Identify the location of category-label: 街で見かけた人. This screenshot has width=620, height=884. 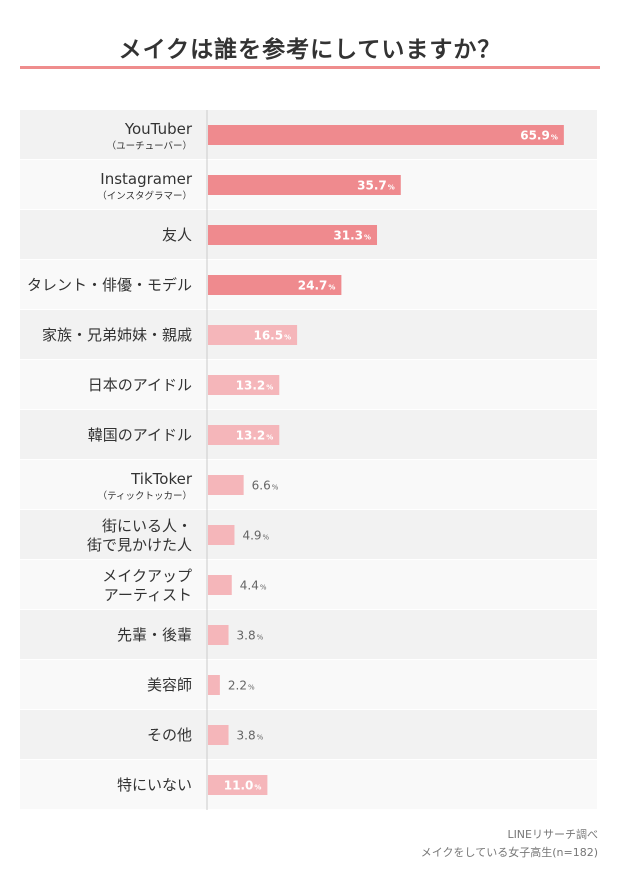
(139, 545).